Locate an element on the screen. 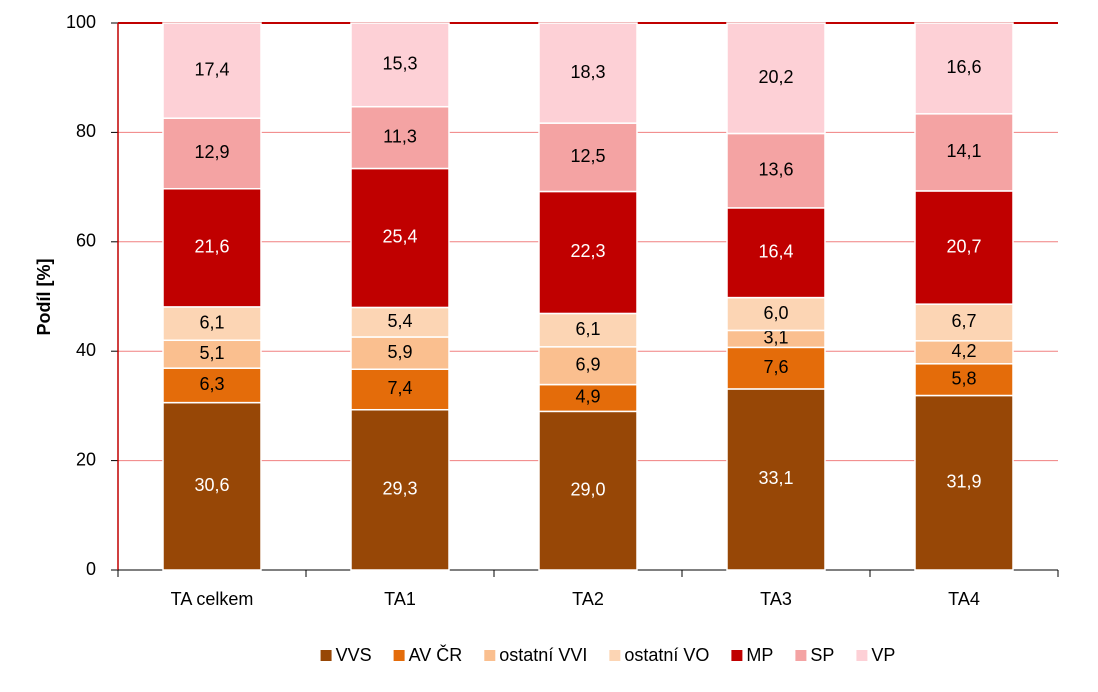 Image resolution: width=1098 pixels, height=692 pixels. data-label: 12,9 is located at coordinates (211, 152).